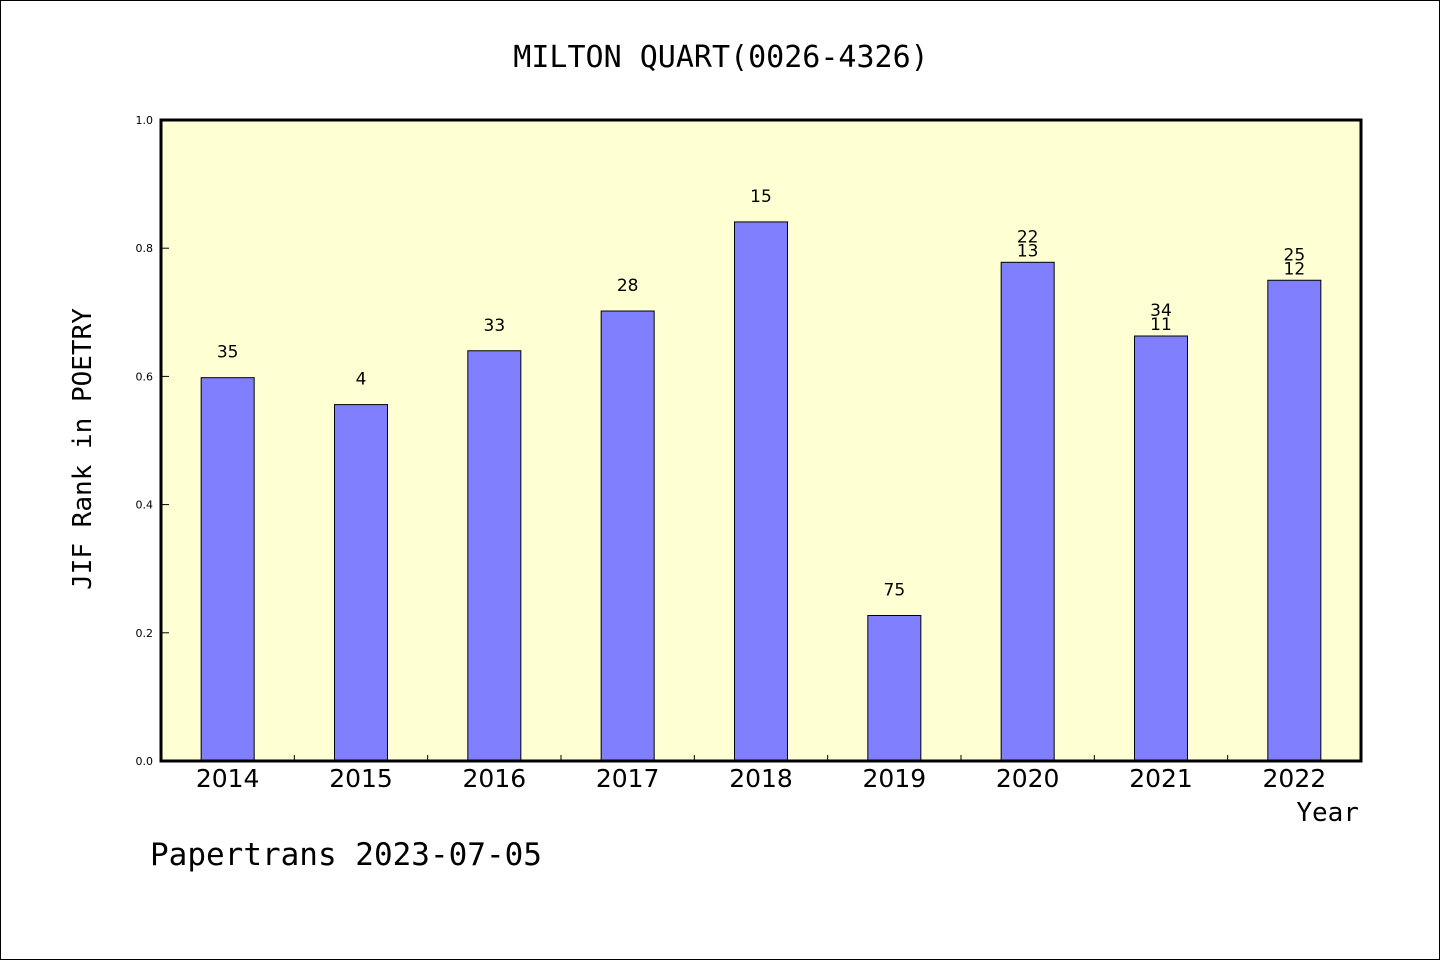 This screenshot has height=960, width=1440. What do you see at coordinates (1327, 813) in the screenshot?
I see `x-axis-label: Year` at bounding box center [1327, 813].